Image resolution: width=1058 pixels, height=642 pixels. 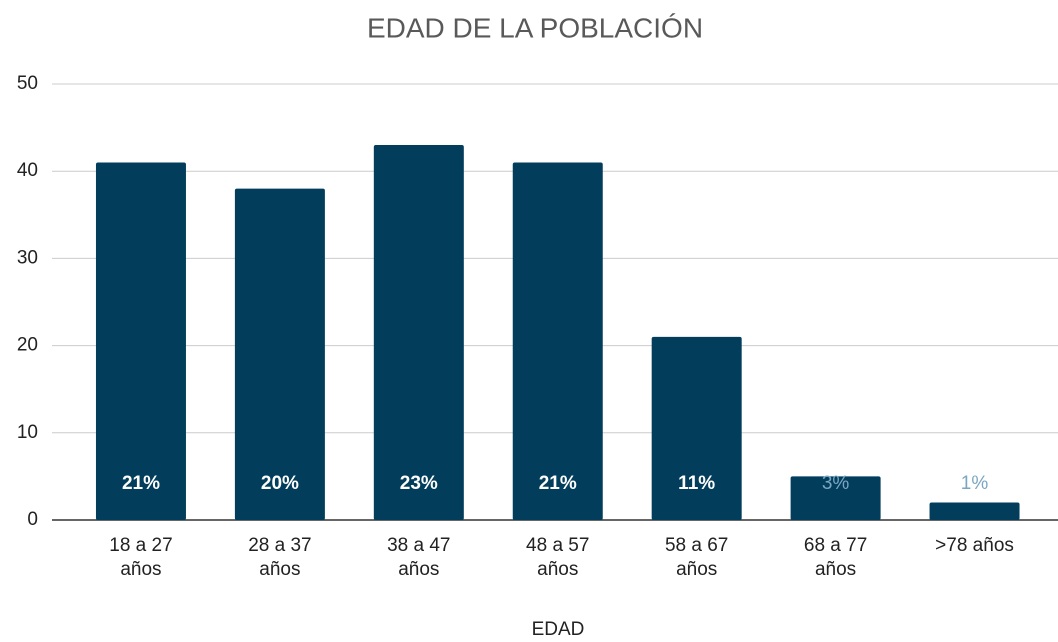 What do you see at coordinates (280, 557) in the screenshot?
I see `x-tick-label: 28 a 37 años` at bounding box center [280, 557].